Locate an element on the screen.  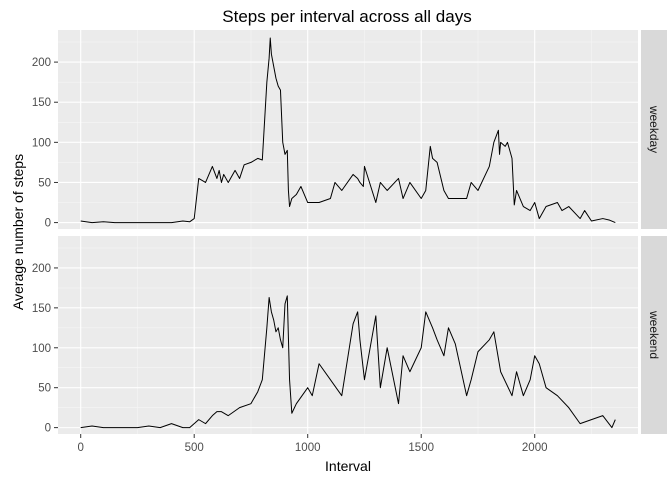
x-tick-label: 1000 is located at coordinates (308, 448).